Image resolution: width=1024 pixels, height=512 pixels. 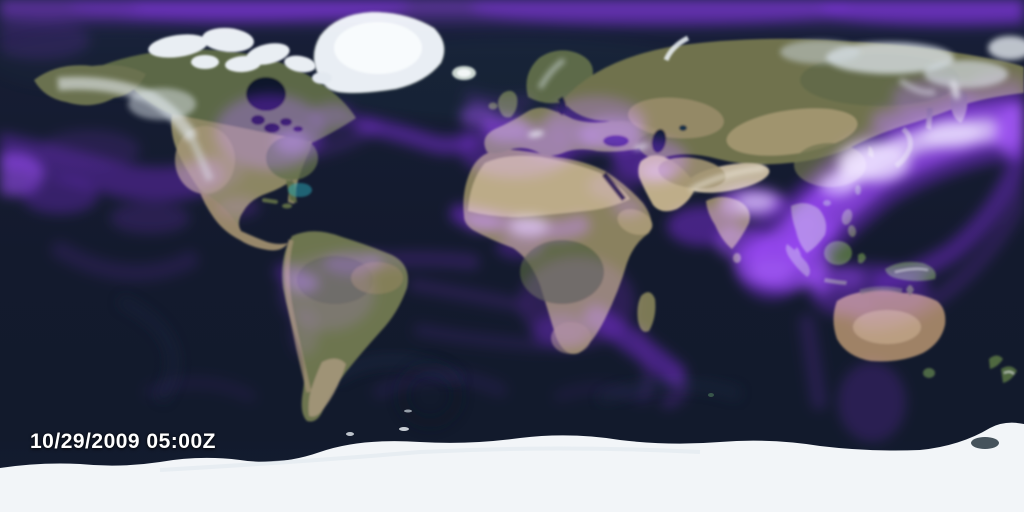 I want to click on continent-greenland, so click(x=394, y=52).